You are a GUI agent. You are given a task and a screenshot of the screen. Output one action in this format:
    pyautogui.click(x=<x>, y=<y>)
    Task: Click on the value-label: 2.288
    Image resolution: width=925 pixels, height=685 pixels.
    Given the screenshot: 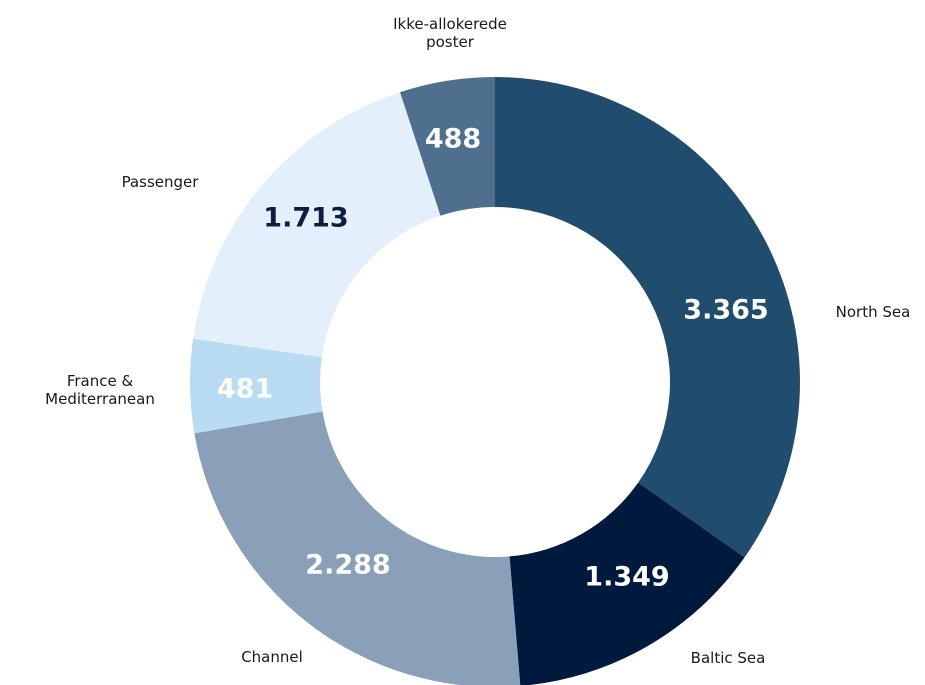 What is the action you would take?
    pyautogui.click(x=347, y=565)
    